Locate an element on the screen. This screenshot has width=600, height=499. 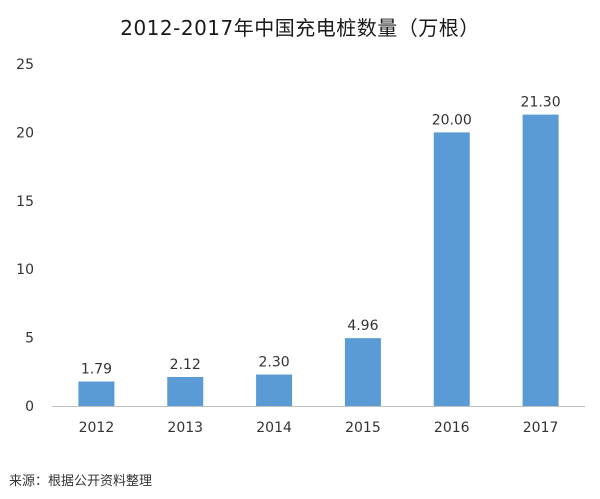
x-tick-label-2017: 2017 is located at coordinates (541, 428).